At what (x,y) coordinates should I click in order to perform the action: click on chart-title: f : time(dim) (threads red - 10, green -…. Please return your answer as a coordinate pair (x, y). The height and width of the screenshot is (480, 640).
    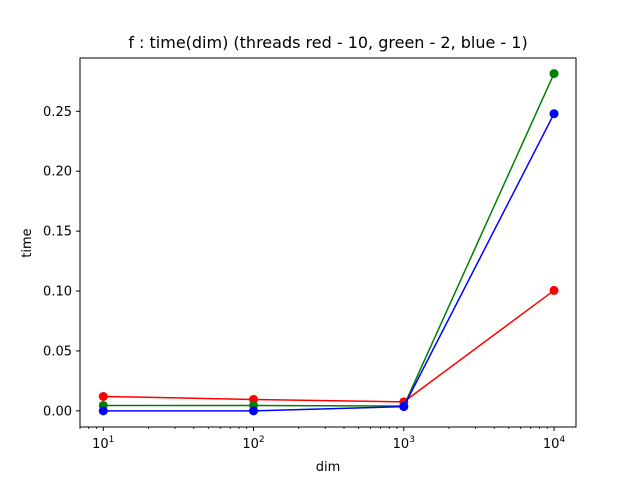
    Looking at the image, I should click on (327, 42).